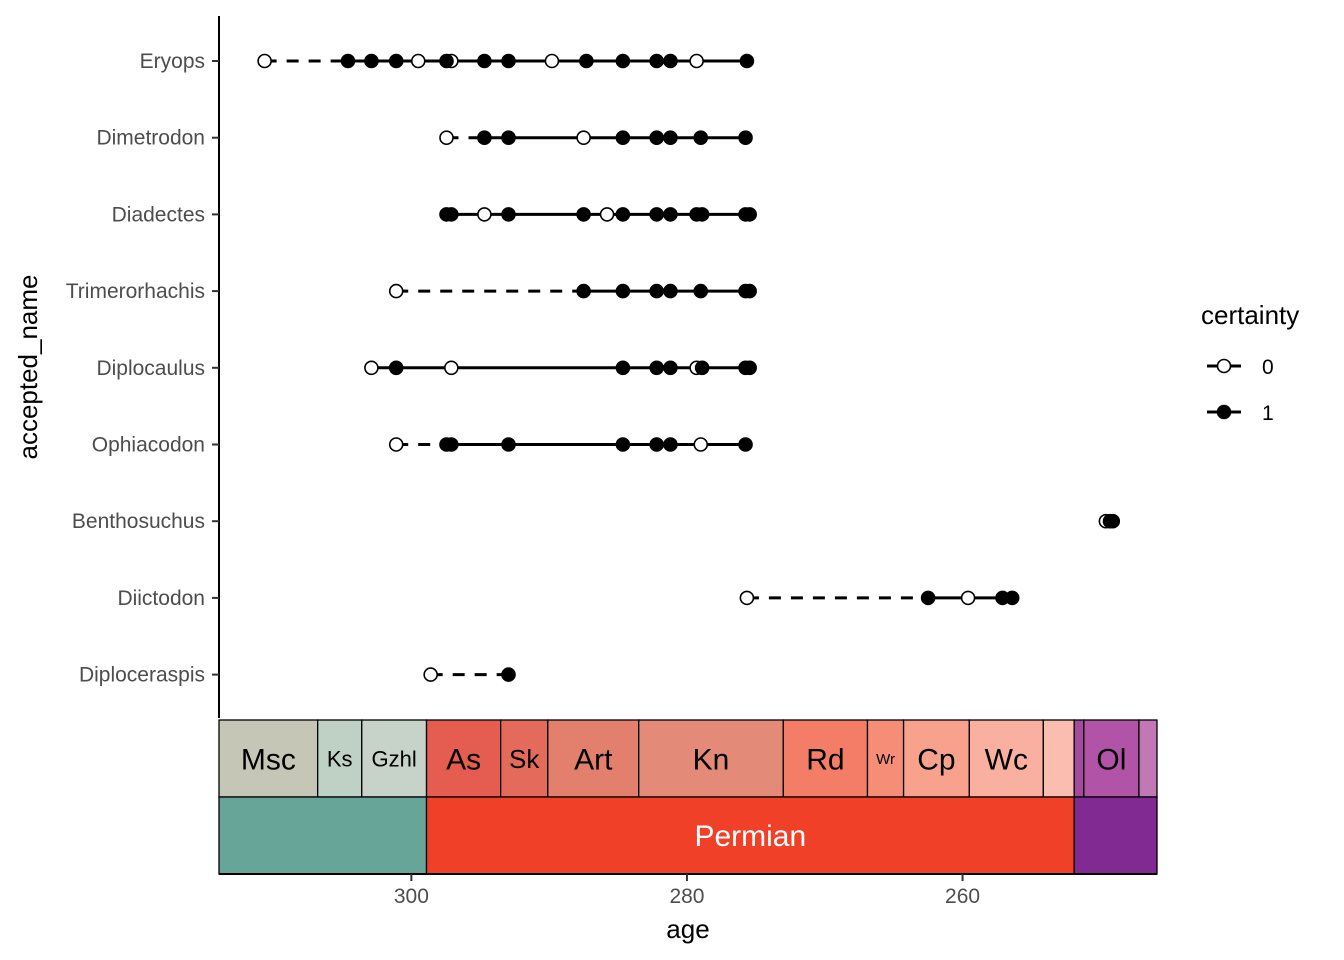 Image resolution: width=1344 pixels, height=960 pixels. I want to click on period-label: Permian, so click(750, 836).